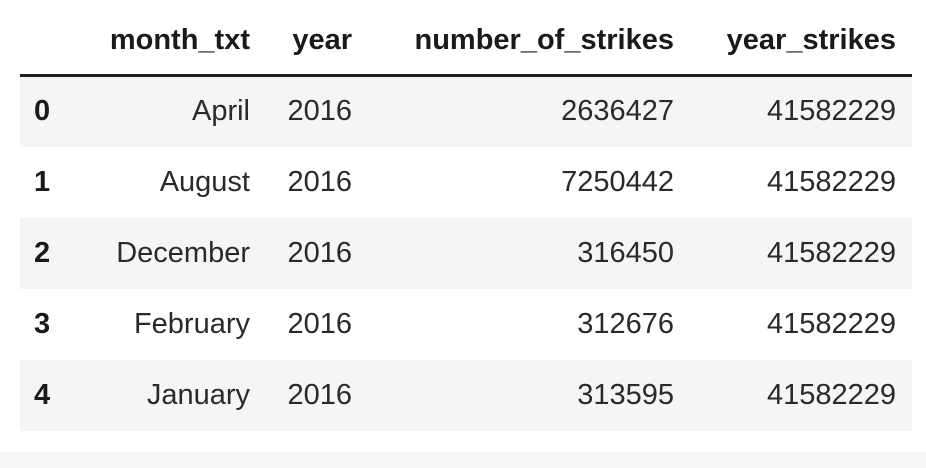 Image resolution: width=926 pixels, height=468 pixels. I want to click on table-row: 3 February 2016 312676 41582229, so click(466, 324).